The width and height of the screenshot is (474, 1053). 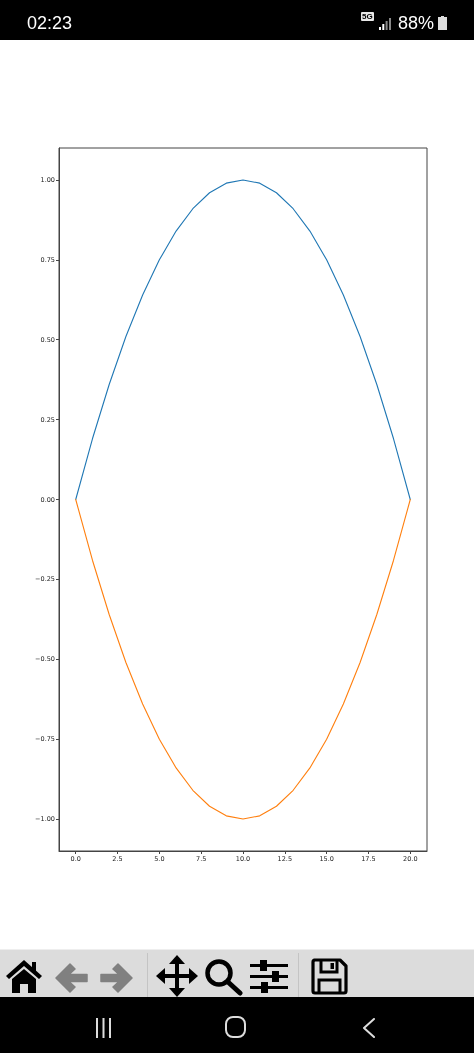 I want to click on text: 88%, so click(x=416, y=23).